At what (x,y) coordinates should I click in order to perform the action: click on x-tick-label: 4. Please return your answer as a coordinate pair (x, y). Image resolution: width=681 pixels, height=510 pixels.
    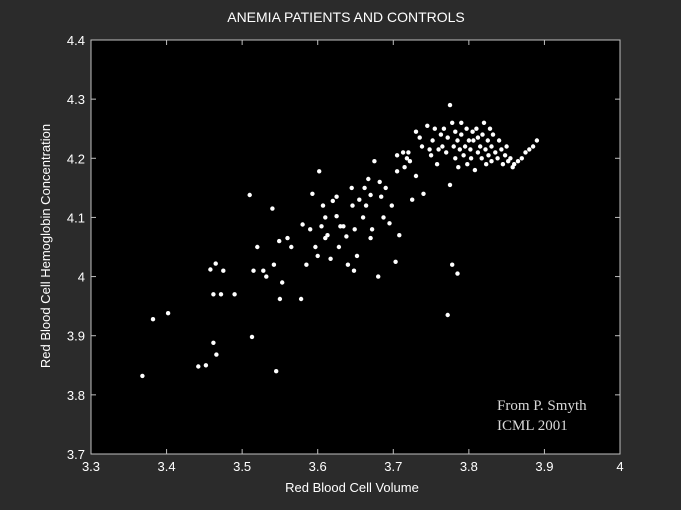
    Looking at the image, I should click on (619, 466).